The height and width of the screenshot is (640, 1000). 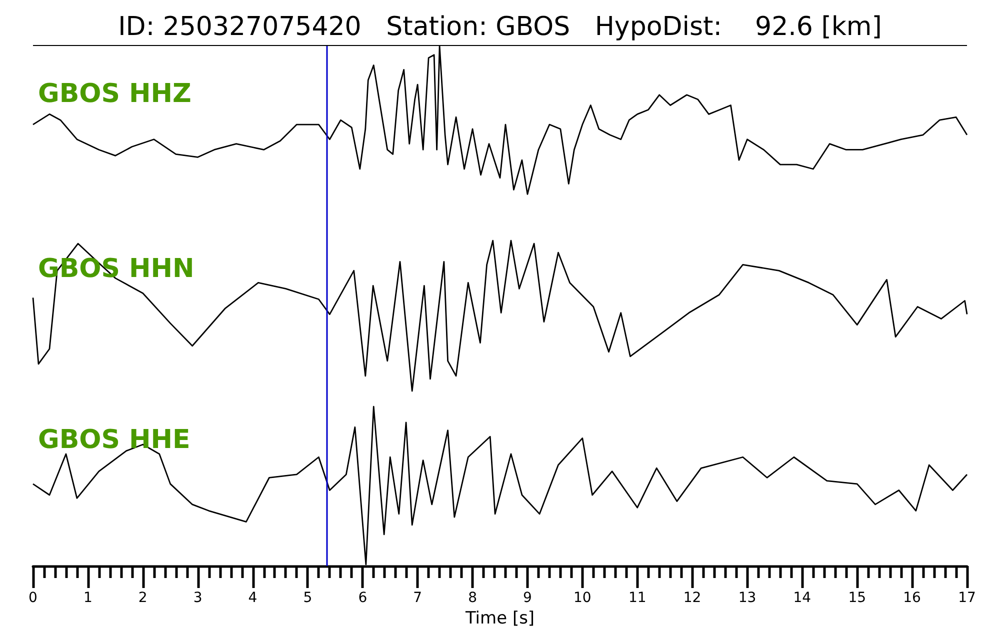 What do you see at coordinates (802, 598) in the screenshot?
I see `x-tick-label: 14` at bounding box center [802, 598].